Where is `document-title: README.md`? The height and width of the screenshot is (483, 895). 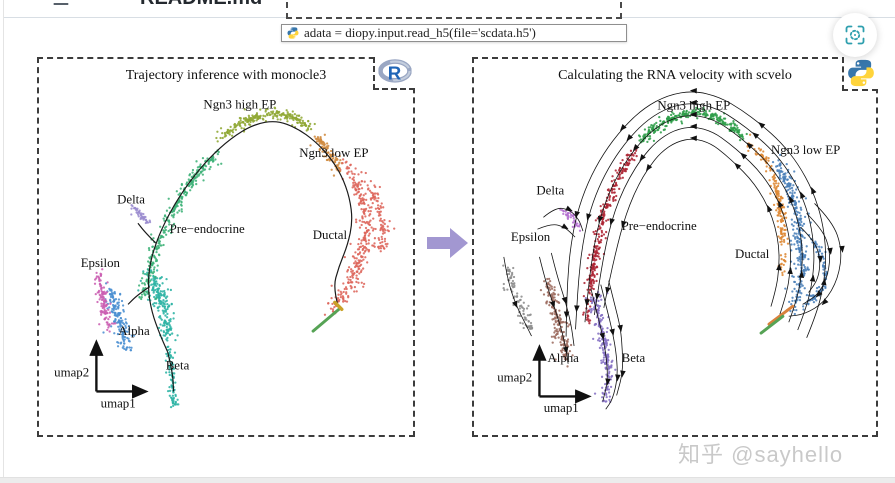 document-title: README.md is located at coordinates (201, 4).